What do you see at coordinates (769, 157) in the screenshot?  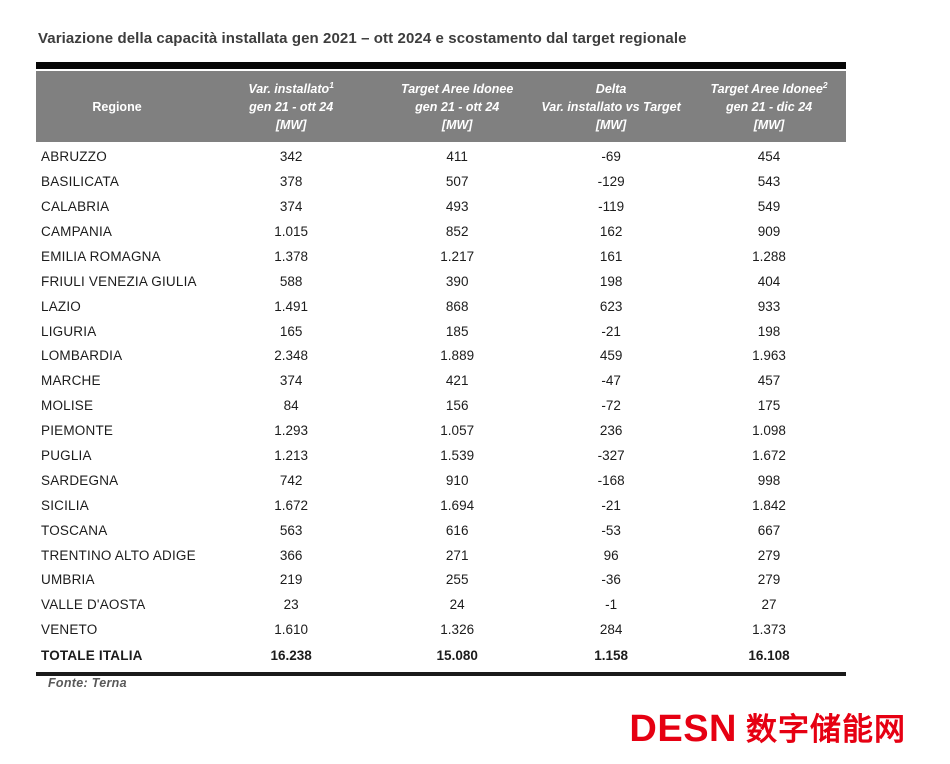 I see `cell-target-dic: 454` at bounding box center [769, 157].